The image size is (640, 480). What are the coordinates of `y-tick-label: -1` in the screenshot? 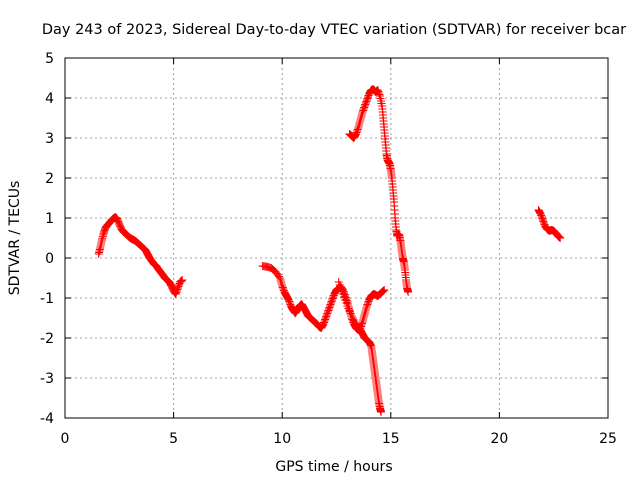 It's located at (47, 299).